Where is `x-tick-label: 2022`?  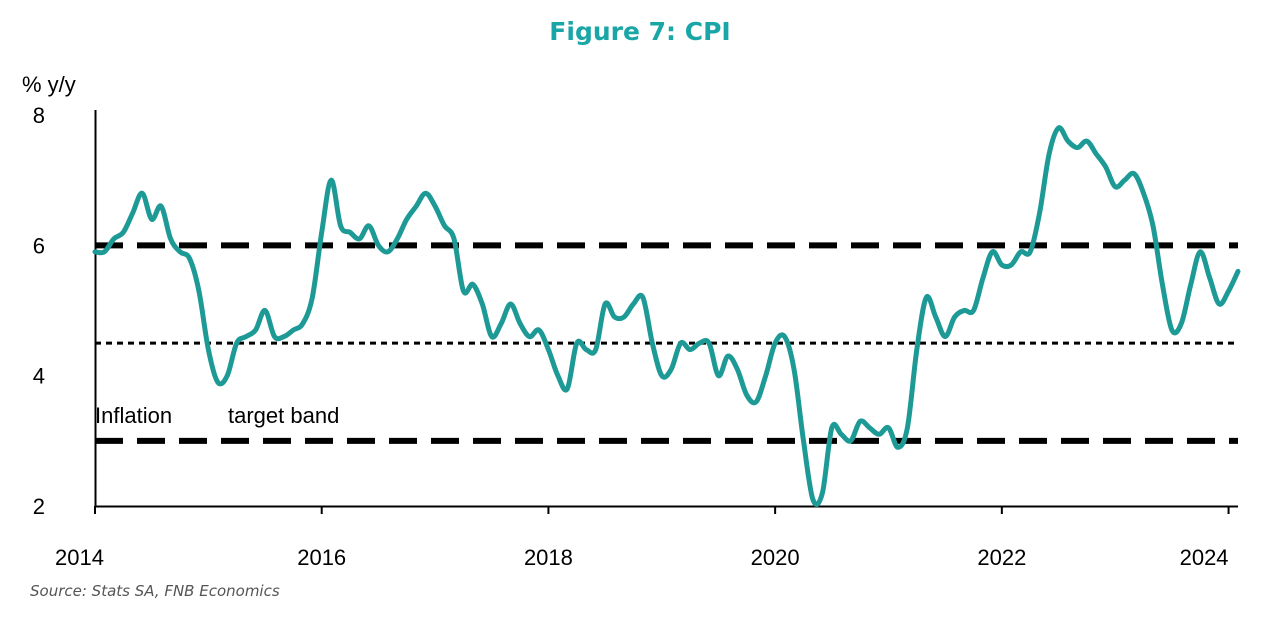 x-tick-label: 2022 is located at coordinates (1001, 557).